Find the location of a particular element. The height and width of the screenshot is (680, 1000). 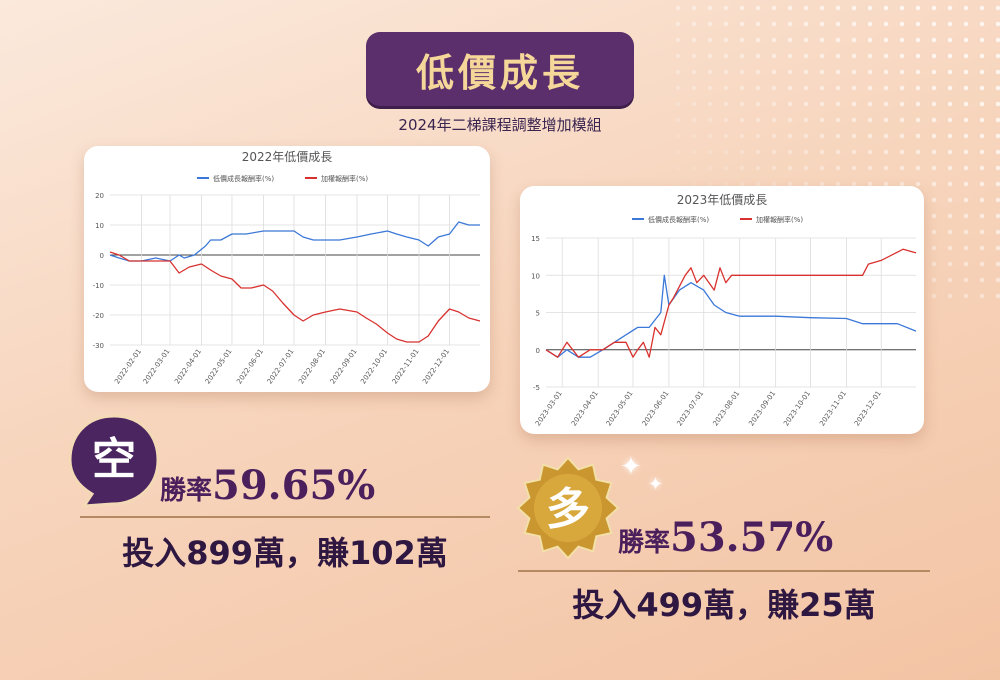

short-invest-text: 投入899萬，賺102萬 is located at coordinates (285, 553).